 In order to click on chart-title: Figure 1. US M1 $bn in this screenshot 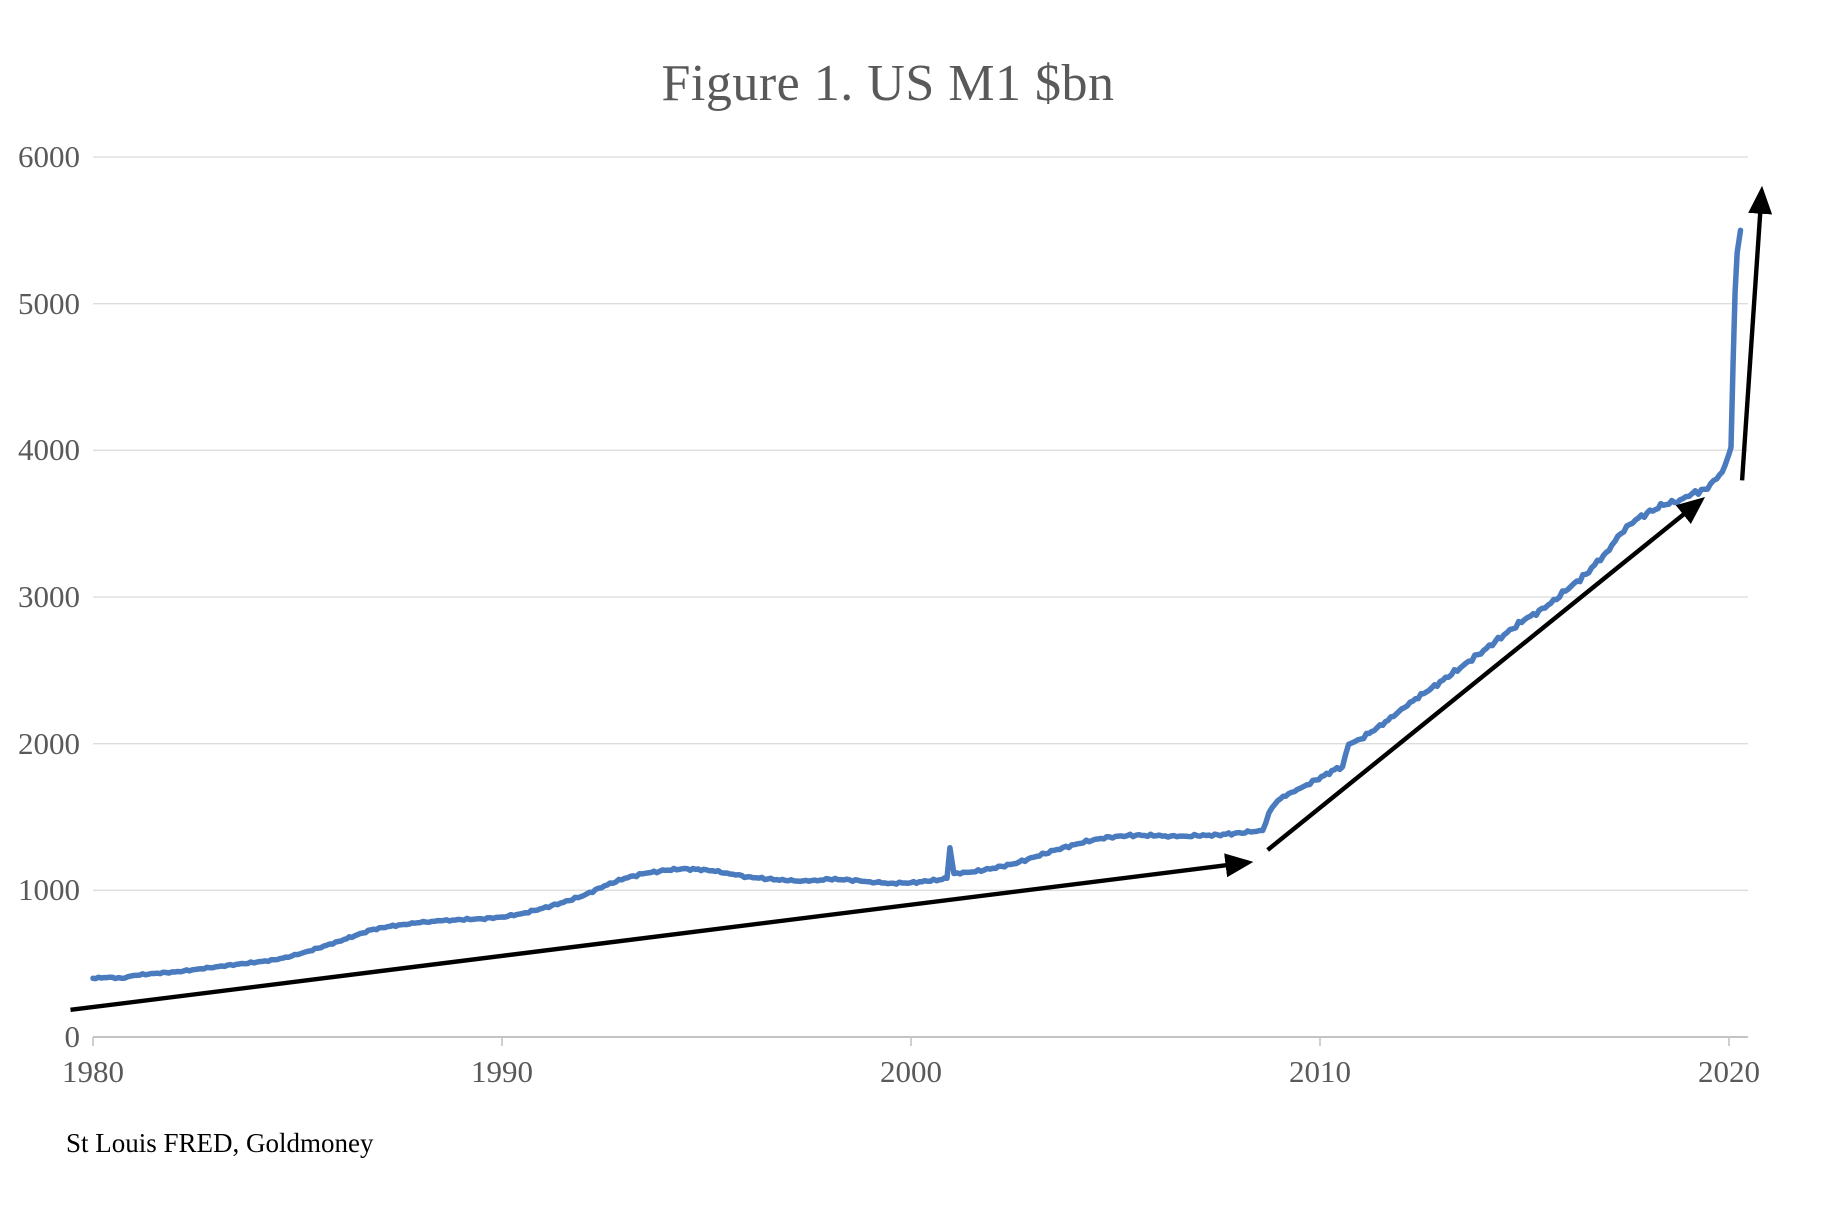, I will do `click(888, 83)`.